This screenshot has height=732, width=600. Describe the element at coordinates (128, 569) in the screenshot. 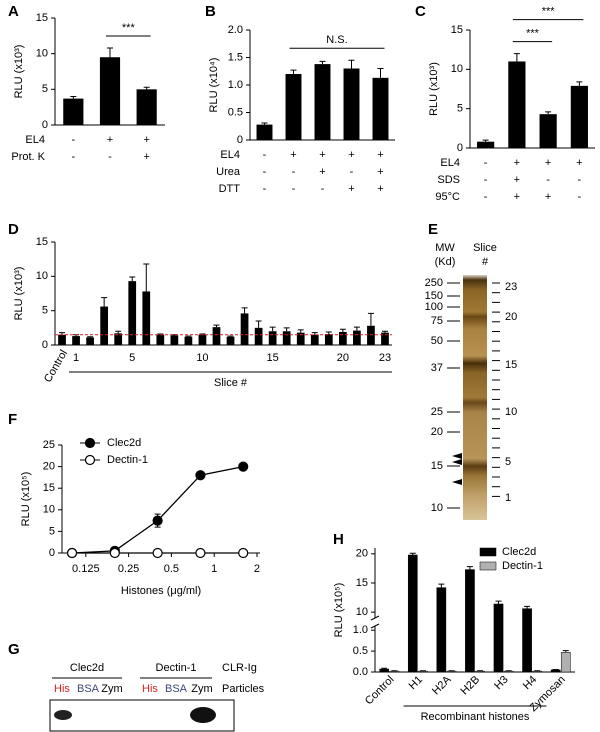

I see `x-tick-label: 0.25` at that location.